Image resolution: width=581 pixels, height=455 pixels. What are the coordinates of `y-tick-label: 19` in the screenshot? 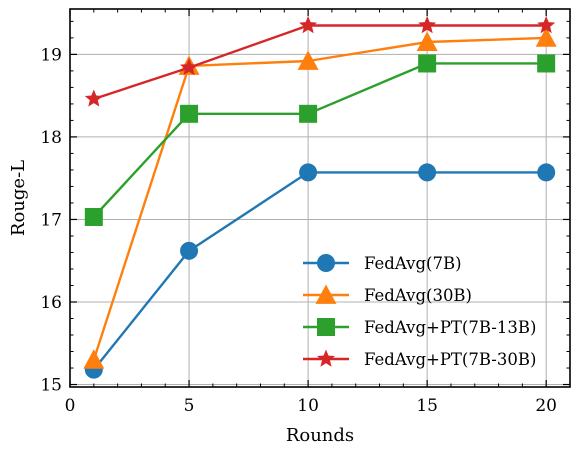 It's located at (51, 55).